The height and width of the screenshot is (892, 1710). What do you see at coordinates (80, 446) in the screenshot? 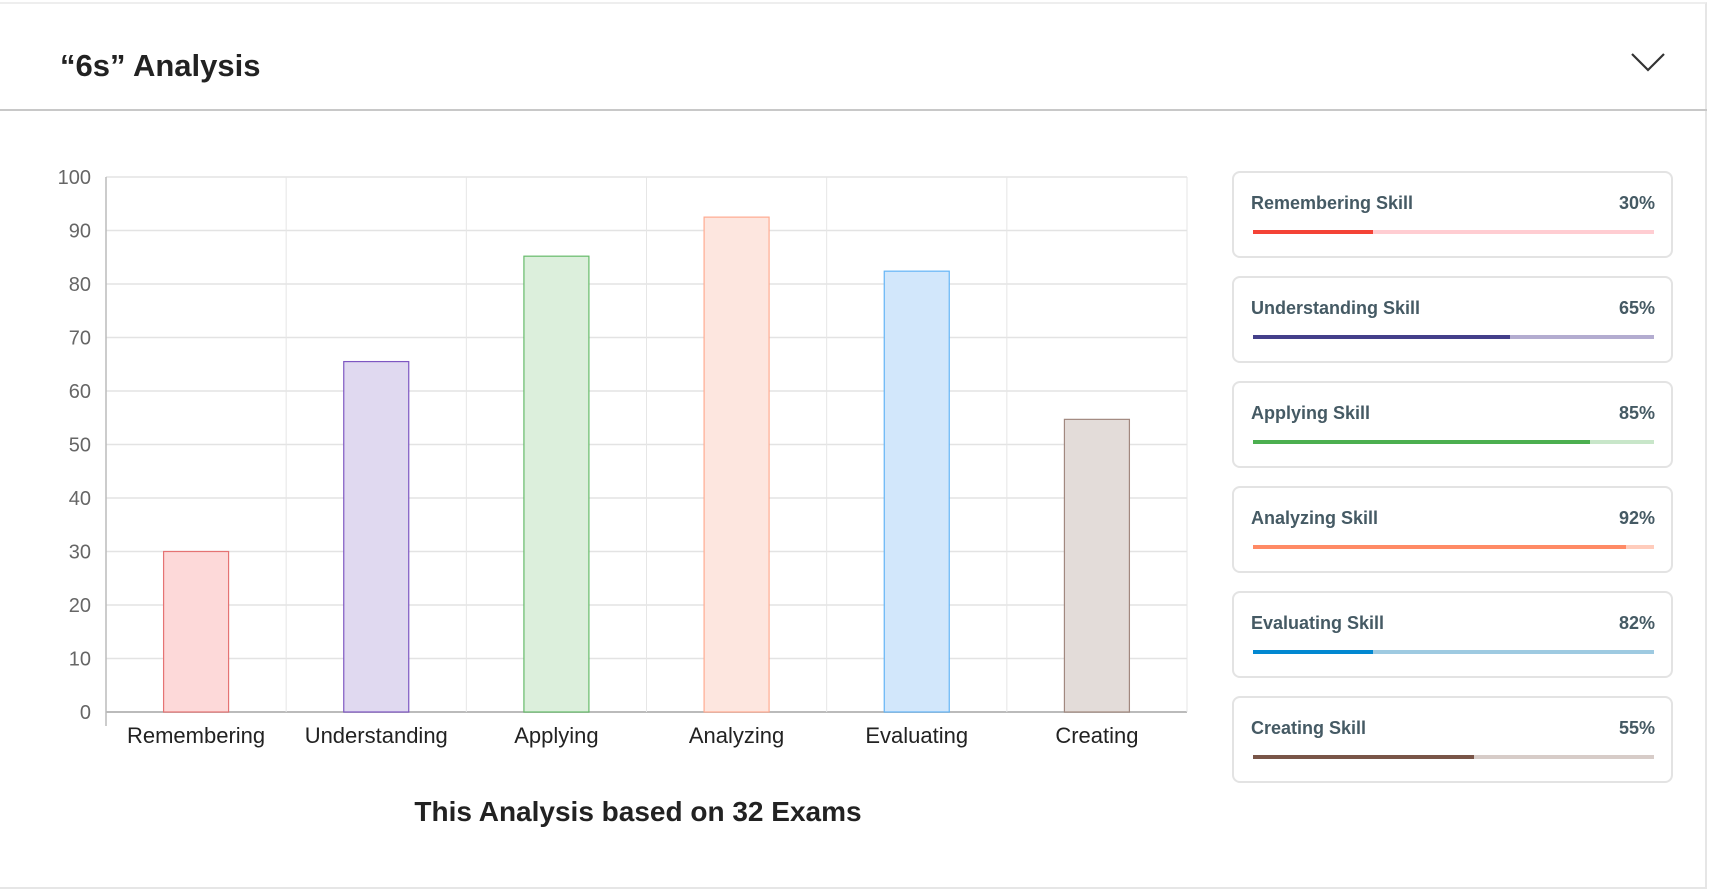
I see `y-tick-label: 50` at bounding box center [80, 446].